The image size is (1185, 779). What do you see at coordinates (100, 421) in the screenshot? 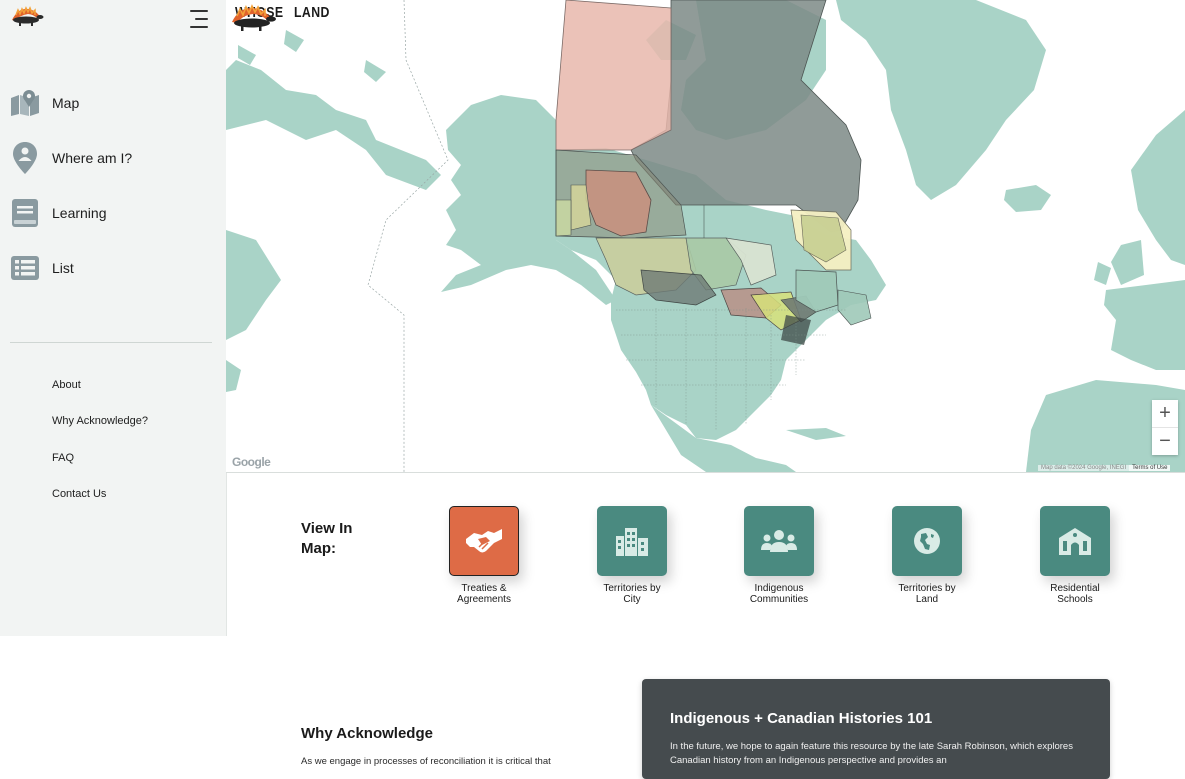
I see `why-acknowledge-link: Why Acknowledge?` at bounding box center [100, 421].